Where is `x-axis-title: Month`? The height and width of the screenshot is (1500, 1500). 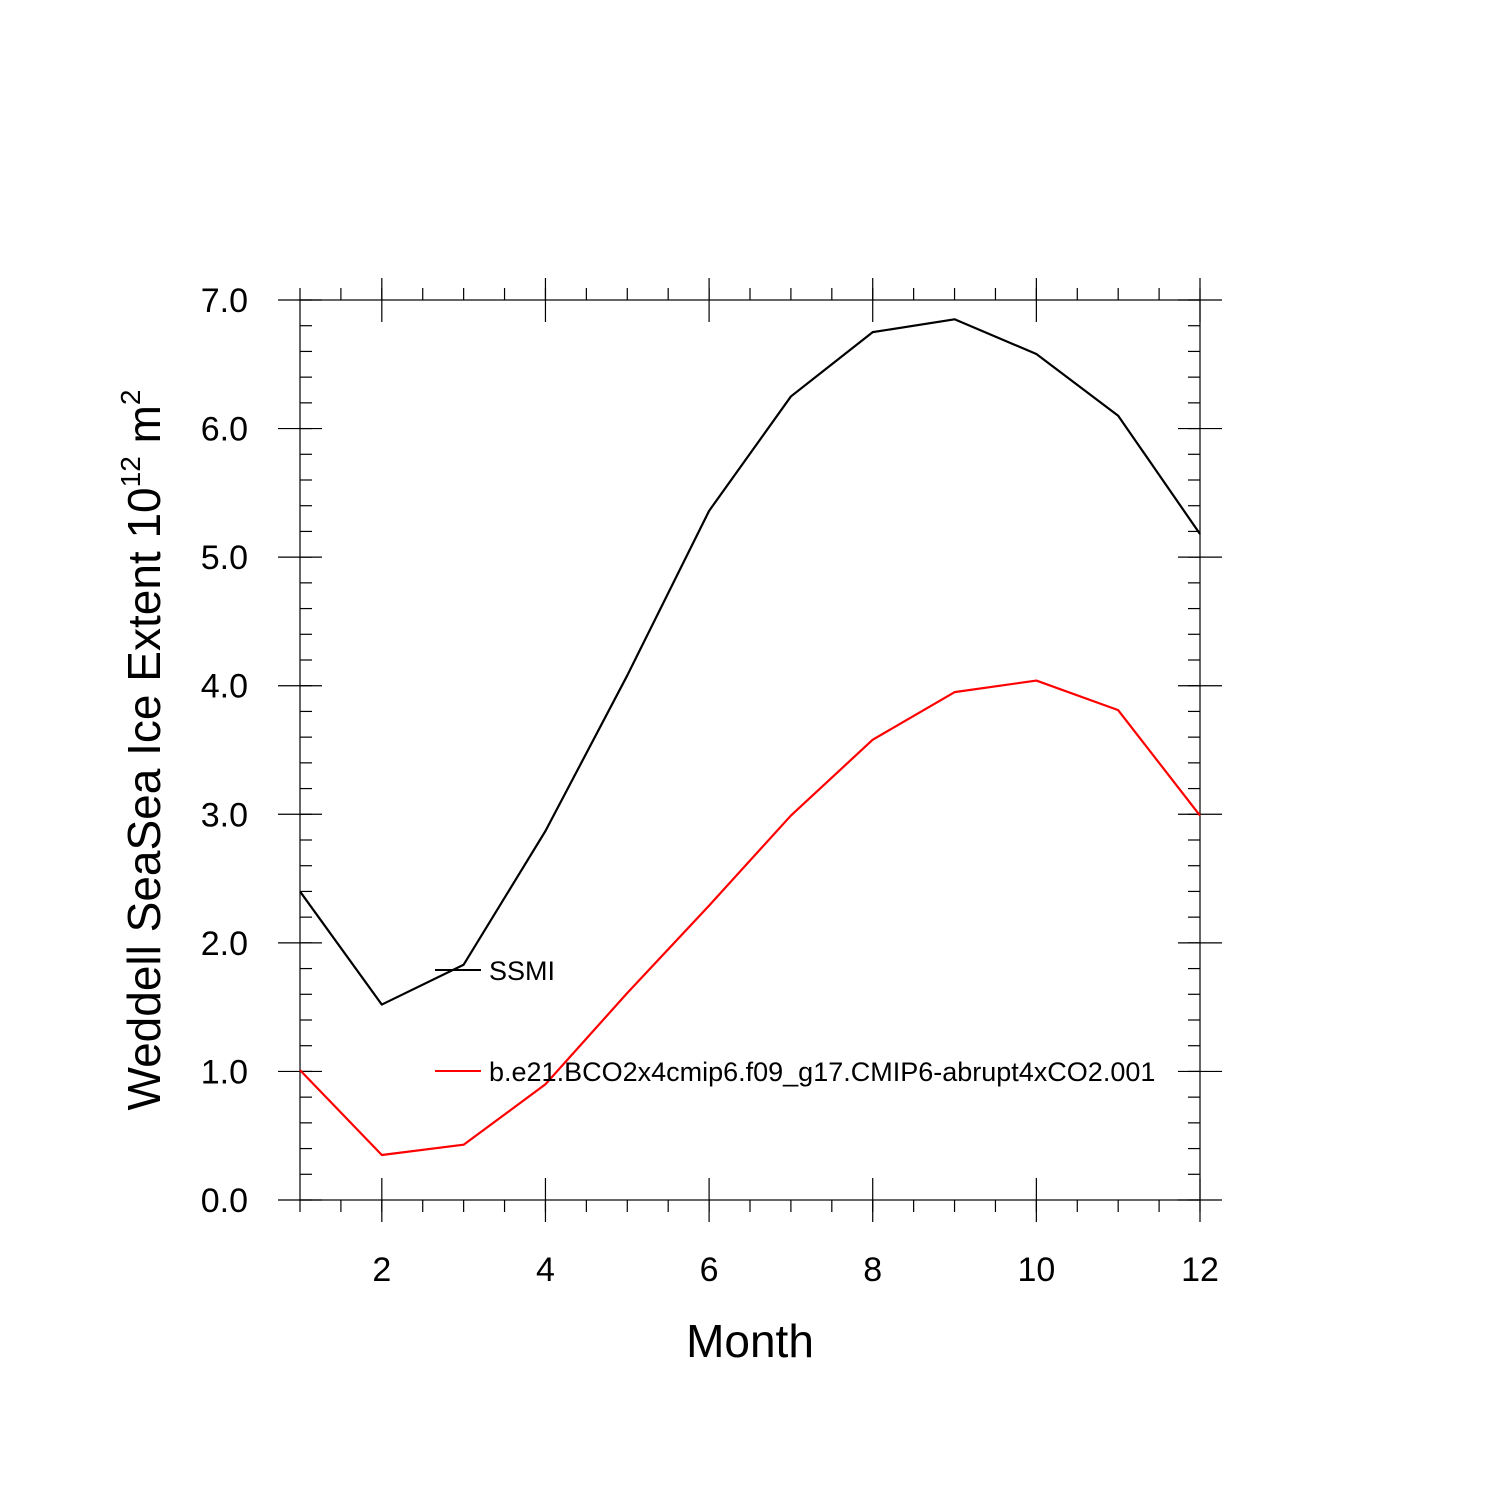 x-axis-title: Month is located at coordinates (750, 1341).